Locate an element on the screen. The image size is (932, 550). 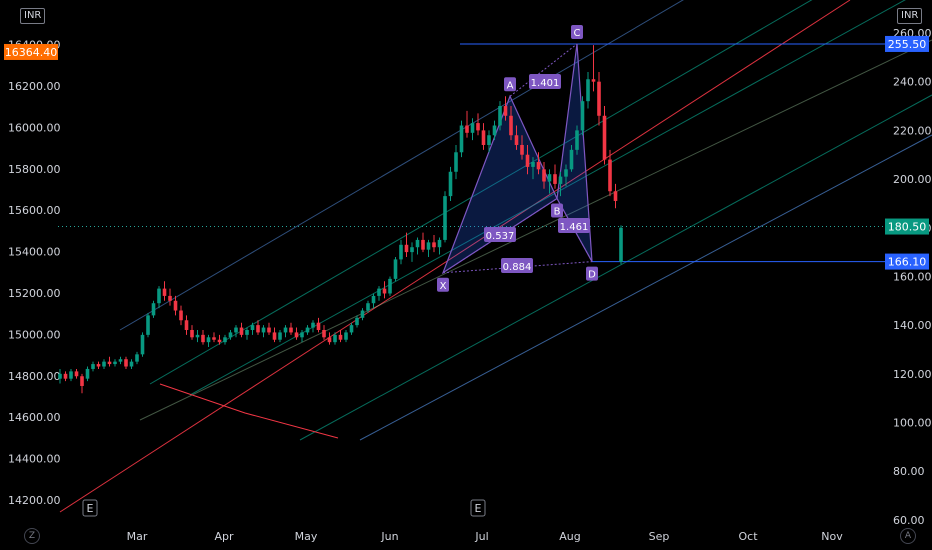
right-axis-tick: 220.00 is located at coordinates (912, 130).